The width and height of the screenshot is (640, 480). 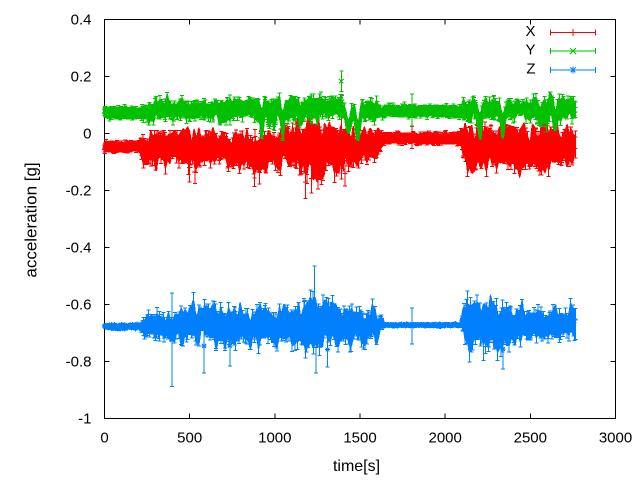 I want to click on svg-text: 0.2, so click(x=81, y=77).